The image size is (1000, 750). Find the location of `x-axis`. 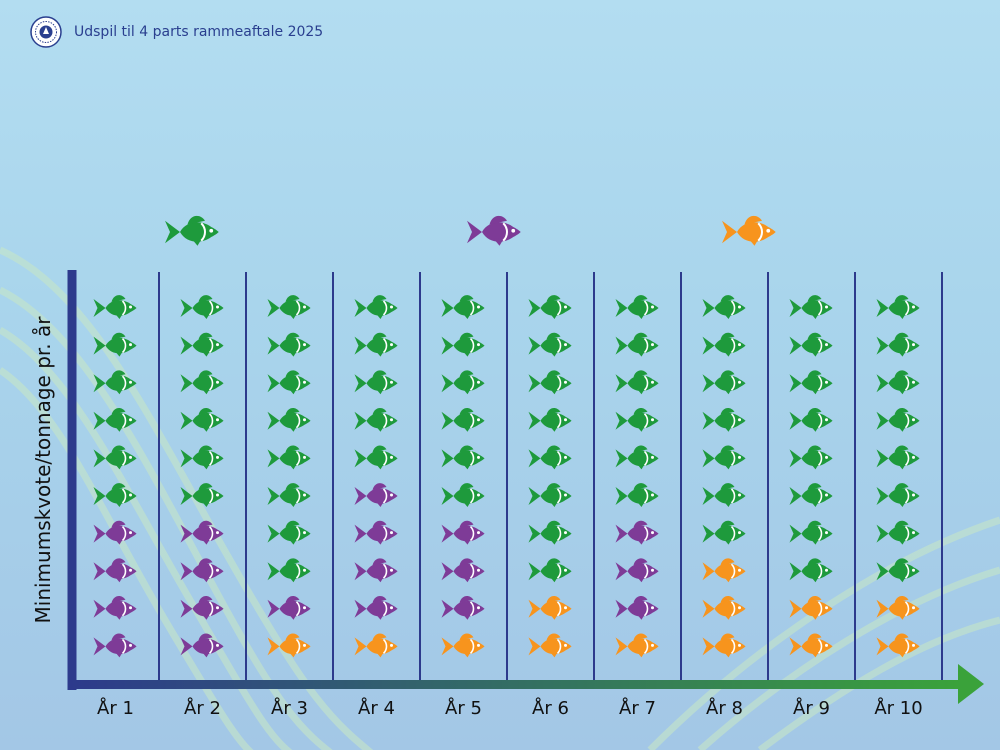

x-axis is located at coordinates (526, 684).